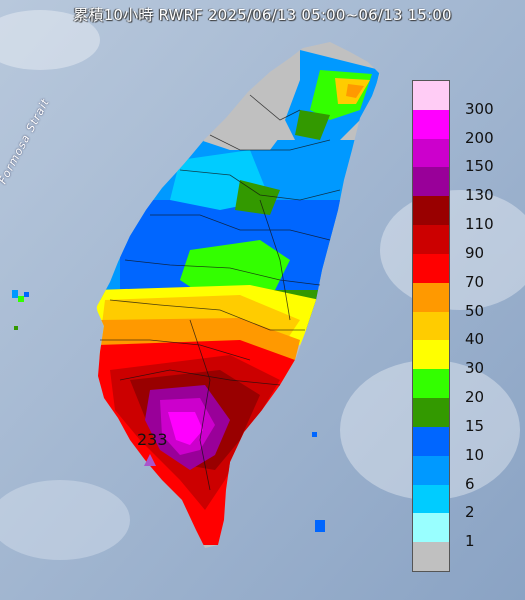 The image size is (525, 600). What do you see at coordinates (475, 310) in the screenshot?
I see `legend-label: 50` at bounding box center [475, 310].